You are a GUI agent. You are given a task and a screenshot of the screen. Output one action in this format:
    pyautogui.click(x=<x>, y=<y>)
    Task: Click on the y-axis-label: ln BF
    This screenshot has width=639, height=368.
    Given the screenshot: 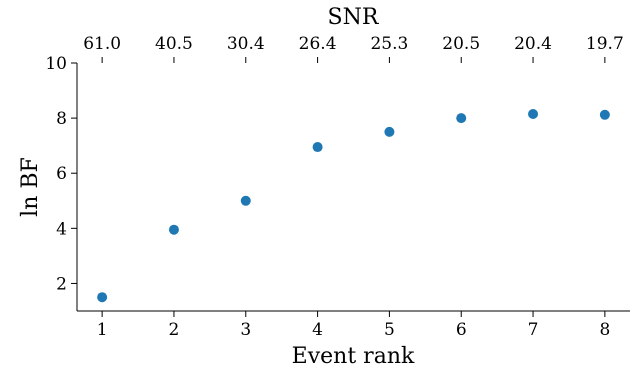 What is the action you would take?
    pyautogui.click(x=30, y=187)
    